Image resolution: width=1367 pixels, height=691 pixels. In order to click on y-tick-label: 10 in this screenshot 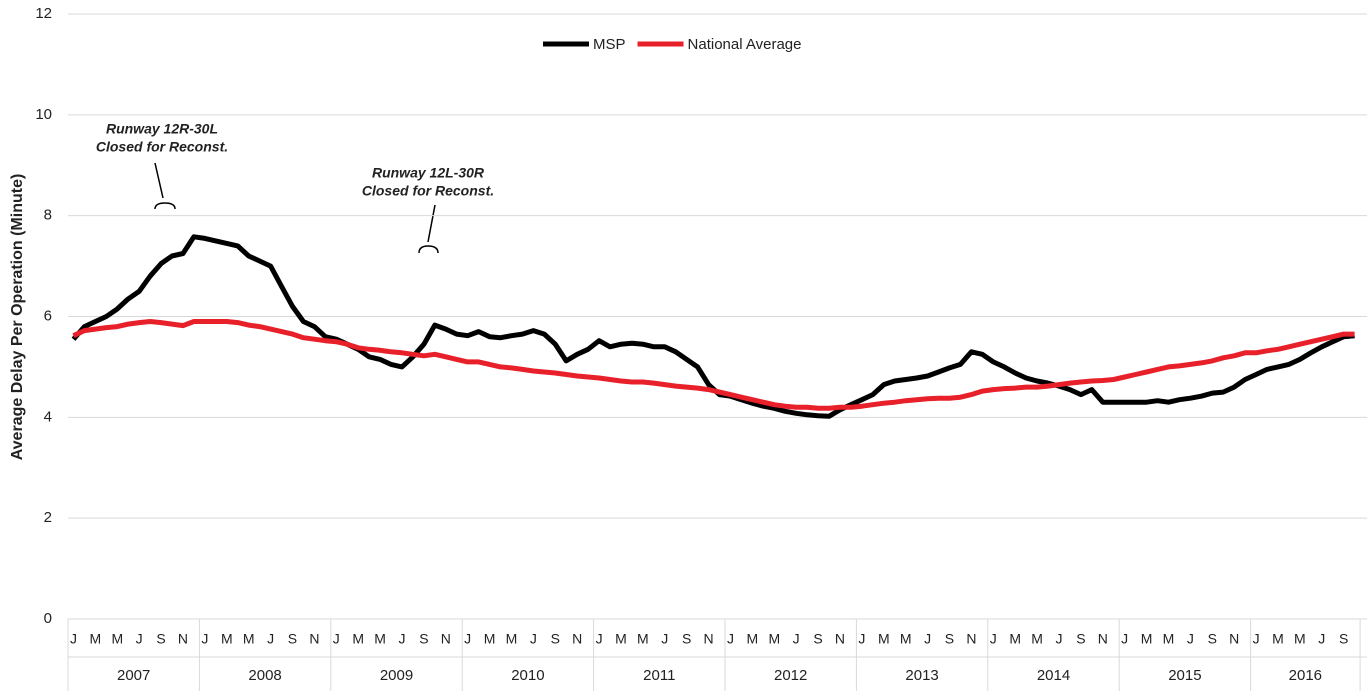, I will do `click(43, 114)`.